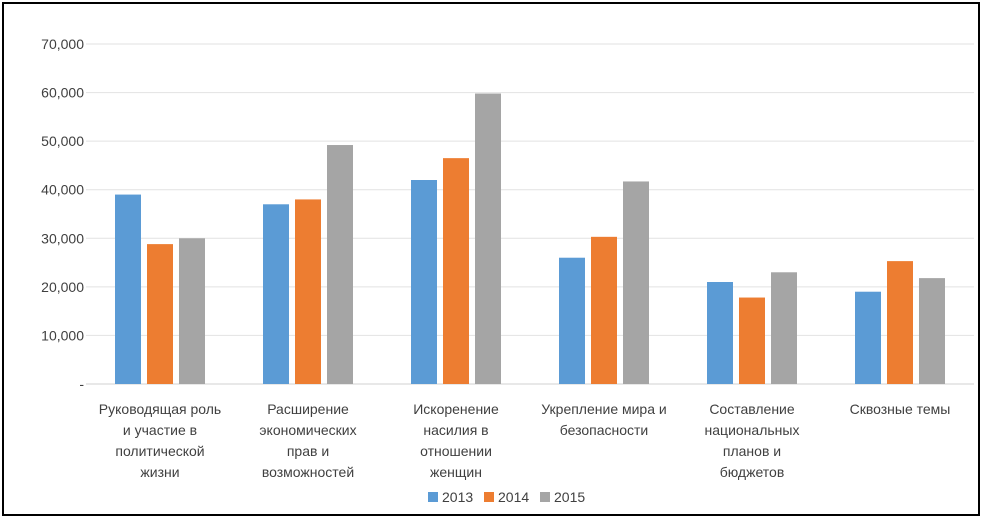 Image resolution: width=984 pixels, height=520 pixels. I want to click on legend-swatch-2015, so click(545, 497).